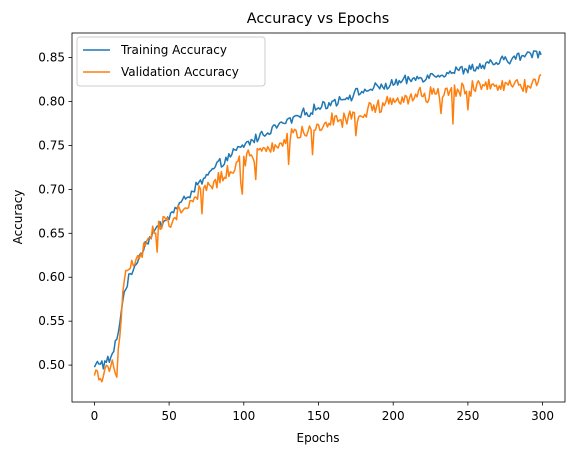  Describe the element at coordinates (51, 102) in the screenshot. I see `y-tick-label: 0.80` at that location.